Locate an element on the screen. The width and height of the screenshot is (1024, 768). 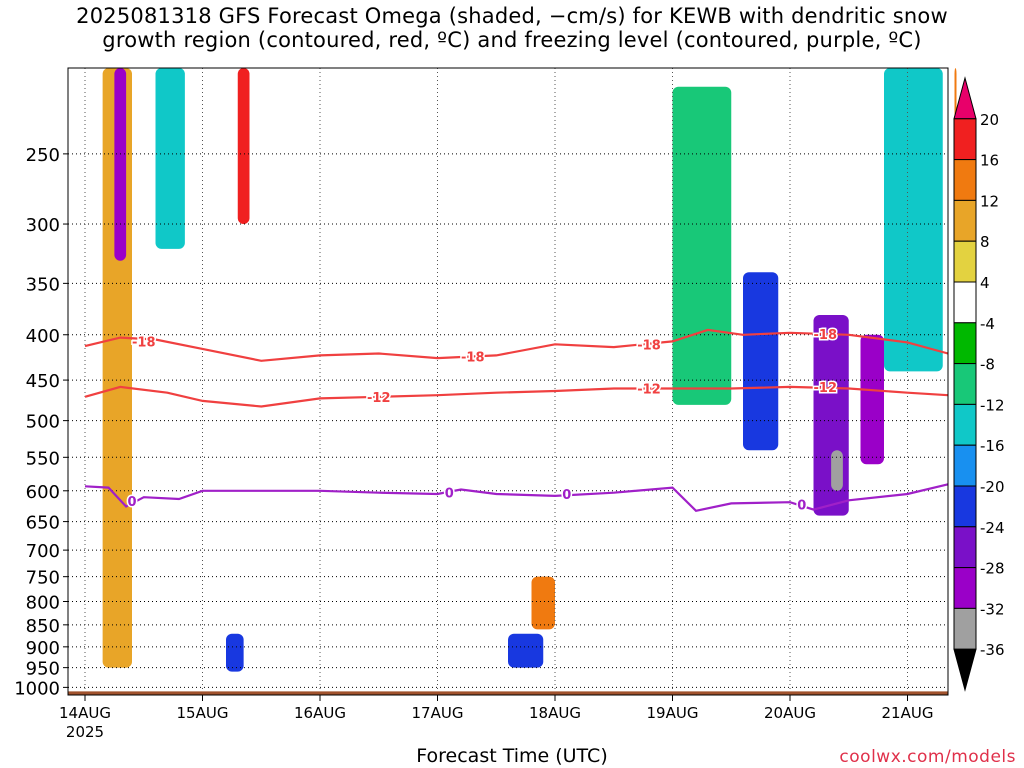
y-tick-label: 650 is located at coordinates (43, 523).